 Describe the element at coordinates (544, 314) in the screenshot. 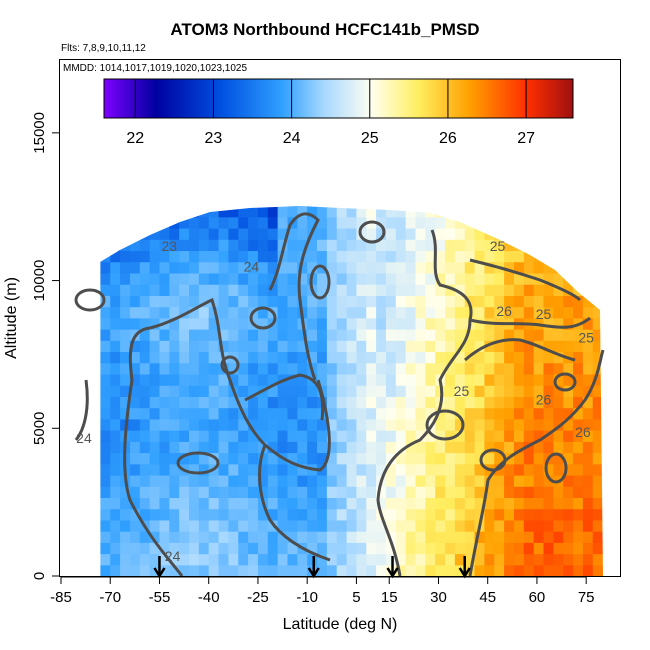

I see `contour-label: 25` at that location.